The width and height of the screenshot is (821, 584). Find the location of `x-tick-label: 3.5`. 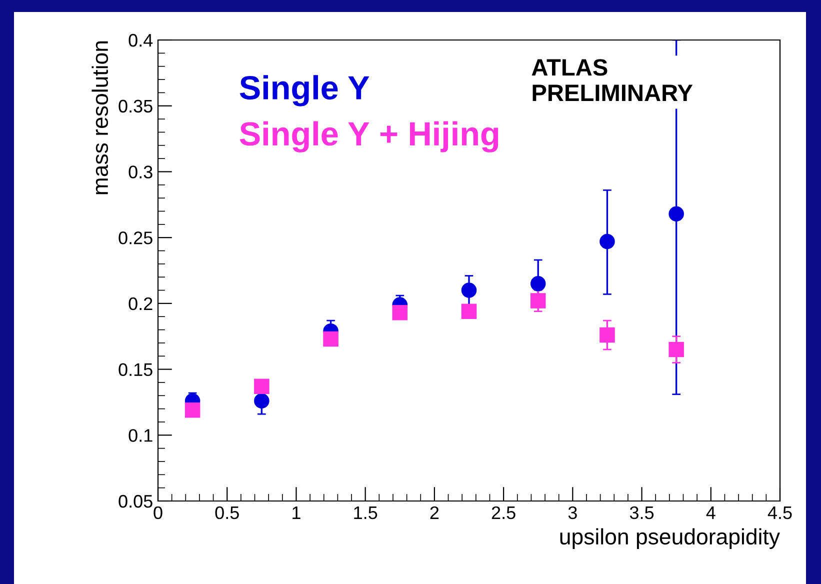

x-tick-label: 3.5 is located at coordinates (642, 513).